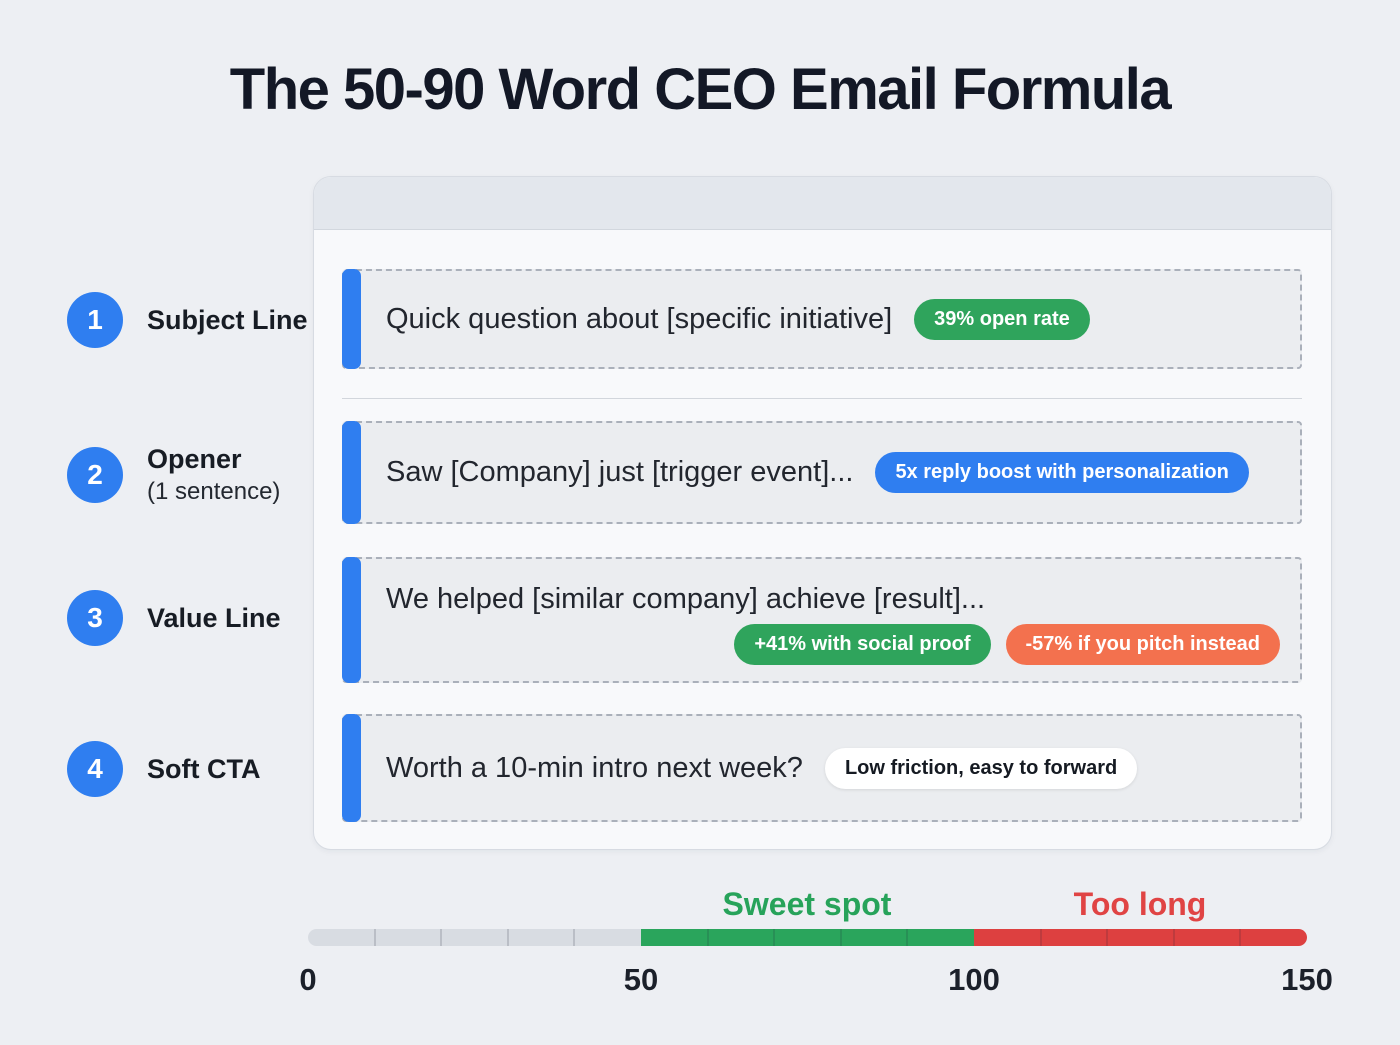 This screenshot has width=1400, height=1045. Describe the element at coordinates (822, 203) in the screenshot. I see `email-card-header` at that location.